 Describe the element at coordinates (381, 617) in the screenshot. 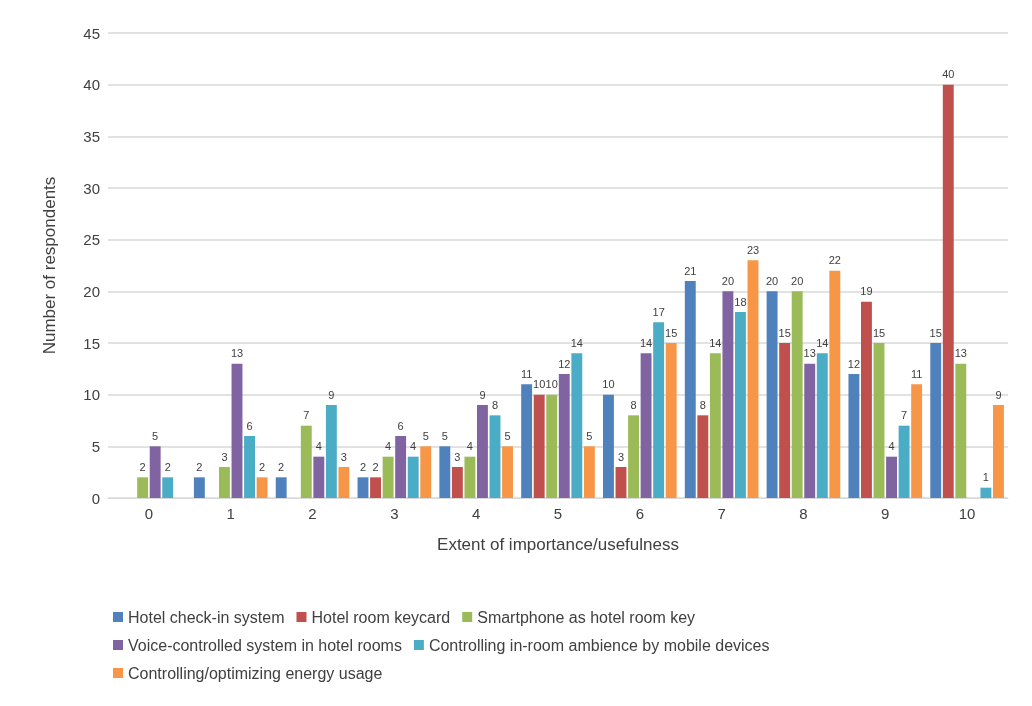

I see `legend-label: Hotel room keycard` at that location.